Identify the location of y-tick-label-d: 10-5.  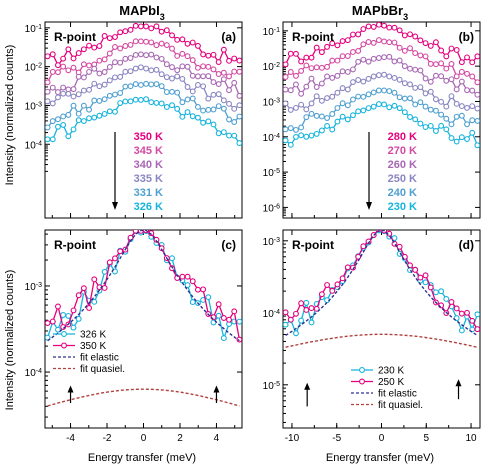
(271, 386).